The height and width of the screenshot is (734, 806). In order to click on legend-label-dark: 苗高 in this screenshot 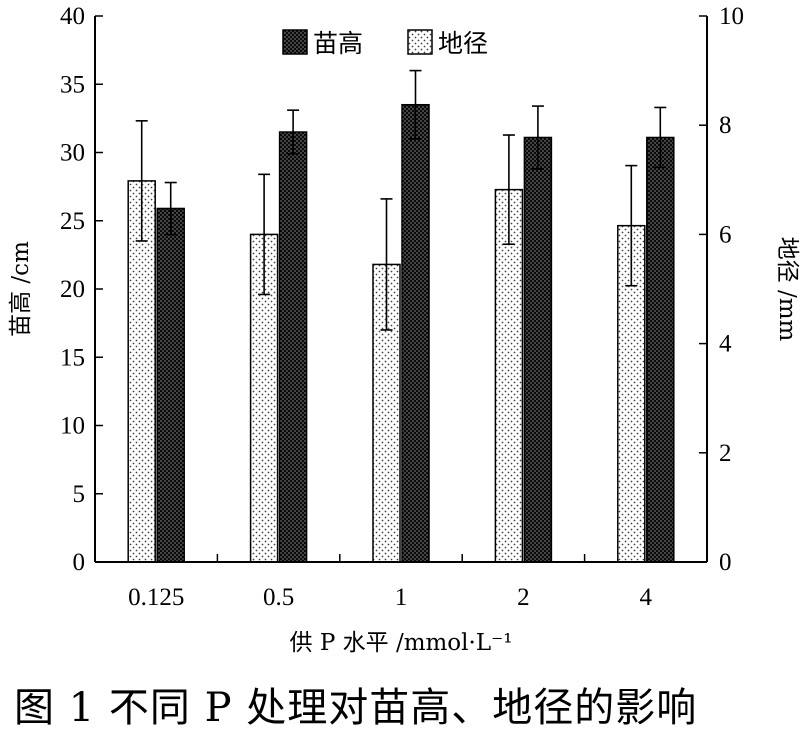, I will do `click(338, 43)`.